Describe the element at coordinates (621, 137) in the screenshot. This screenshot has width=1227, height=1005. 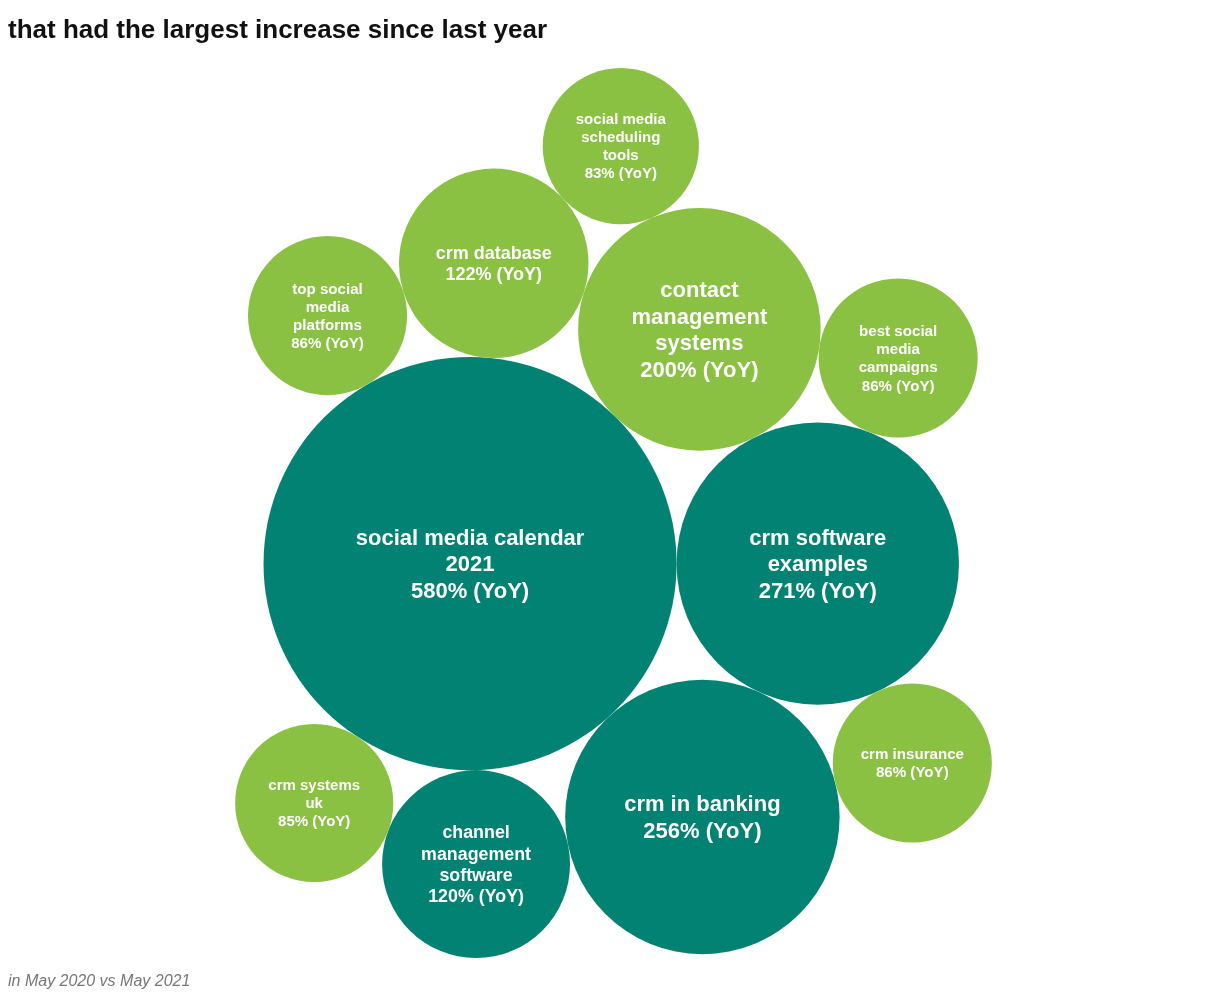
I see `category-label: social media scheduling tools` at that location.